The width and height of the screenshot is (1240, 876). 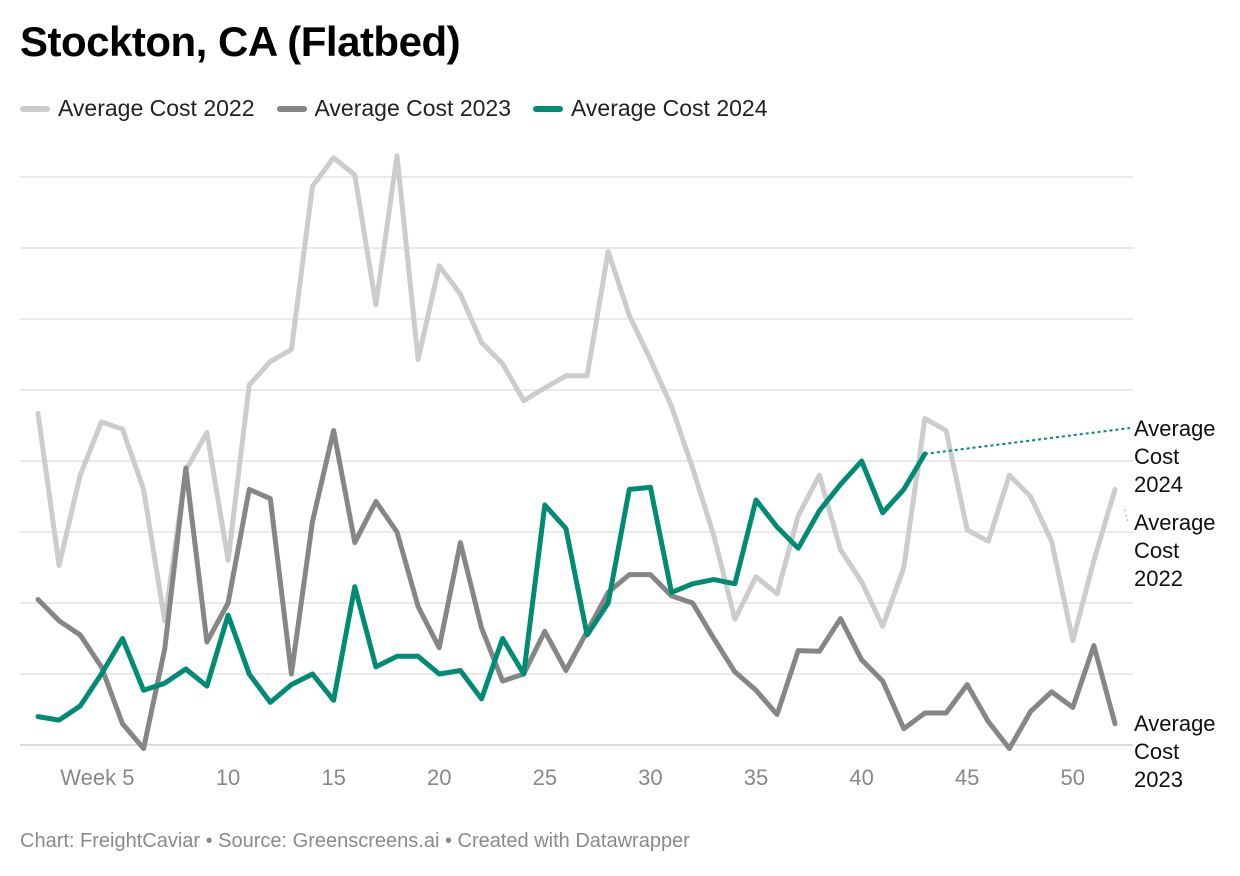 I want to click on label-connector-2024, so click(x=1027, y=441).